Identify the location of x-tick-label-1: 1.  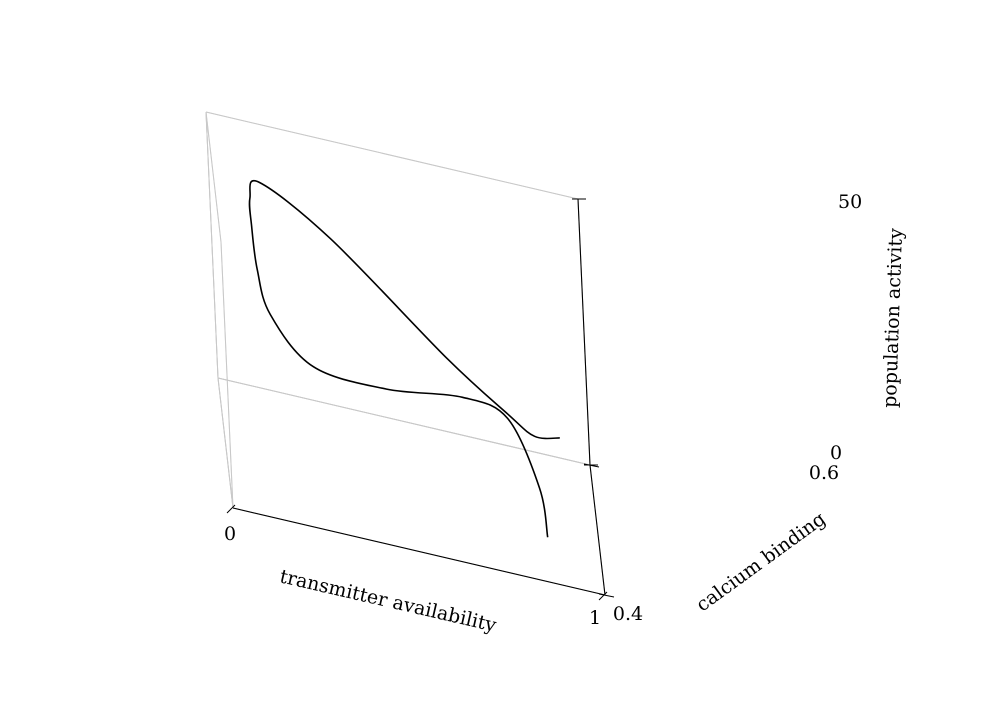
(595, 618).